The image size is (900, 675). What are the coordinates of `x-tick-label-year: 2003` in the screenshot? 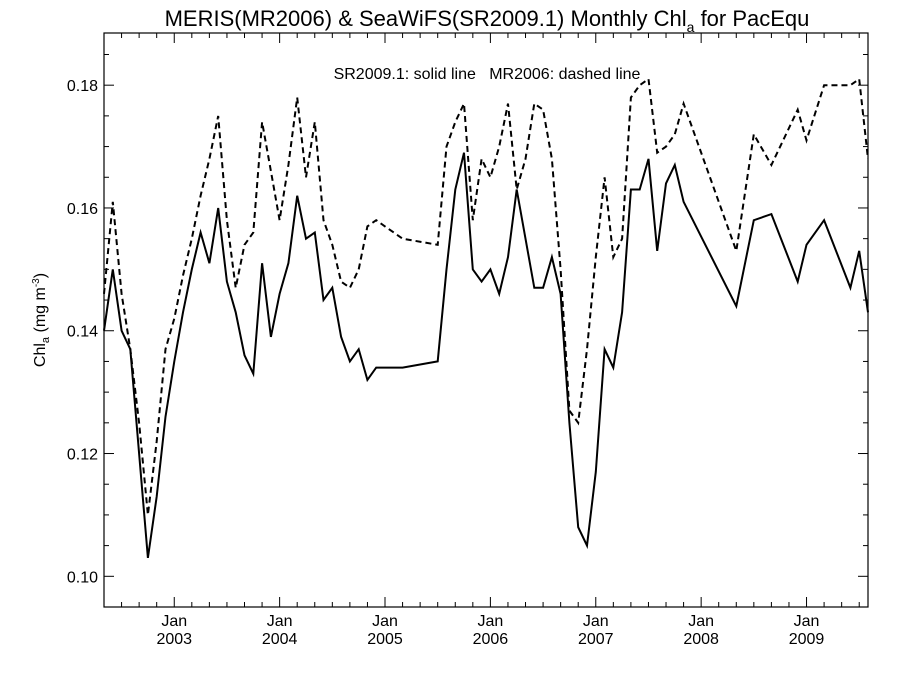 It's located at (174, 639).